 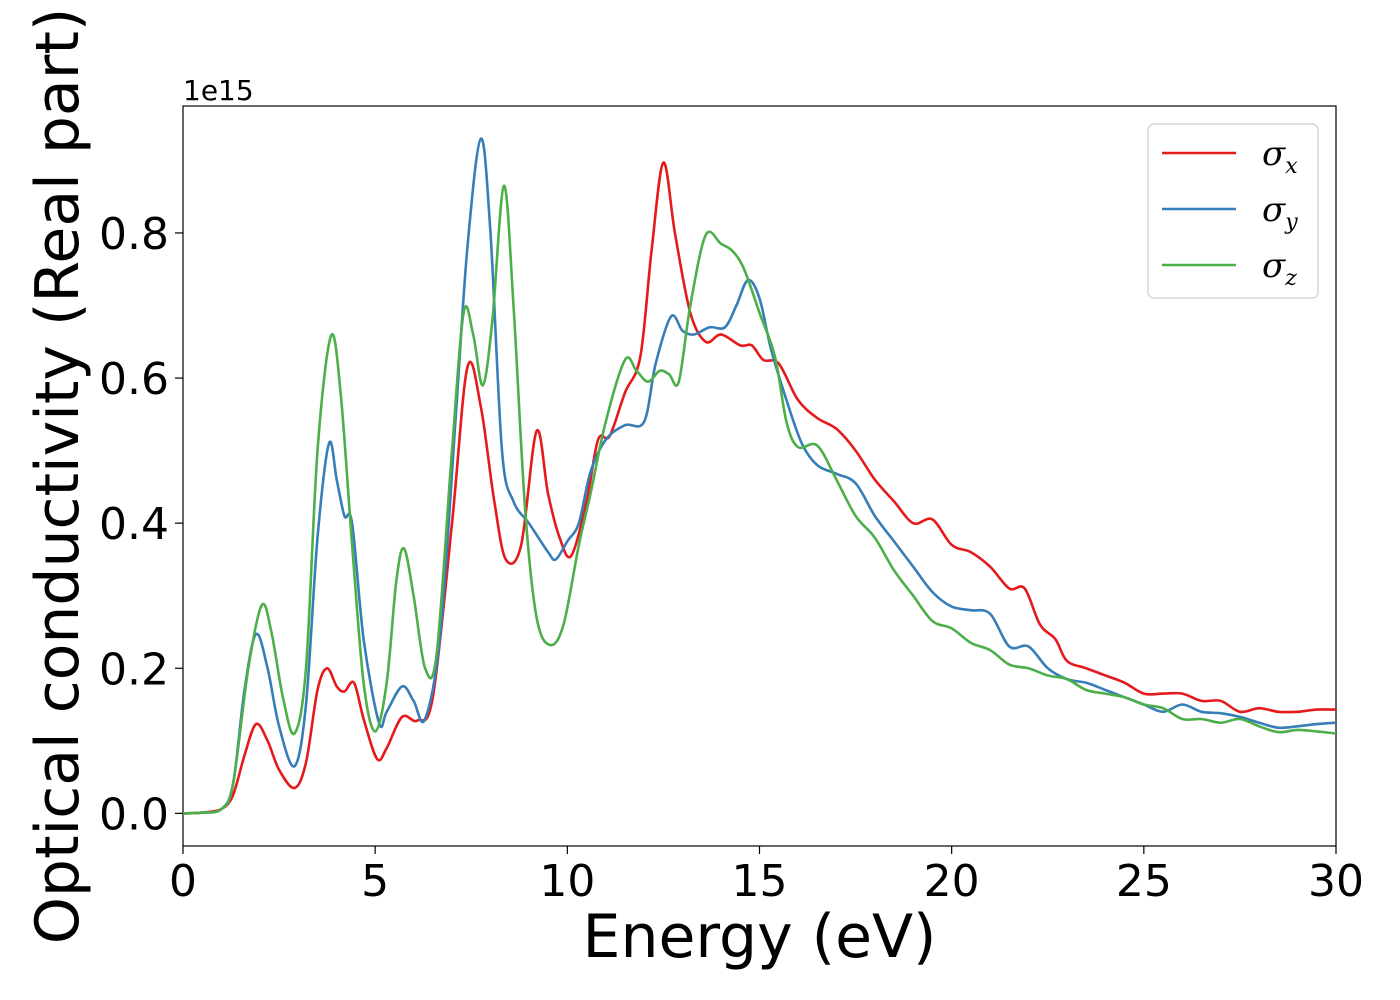 I want to click on x-tick-label: 10, so click(x=567, y=881).